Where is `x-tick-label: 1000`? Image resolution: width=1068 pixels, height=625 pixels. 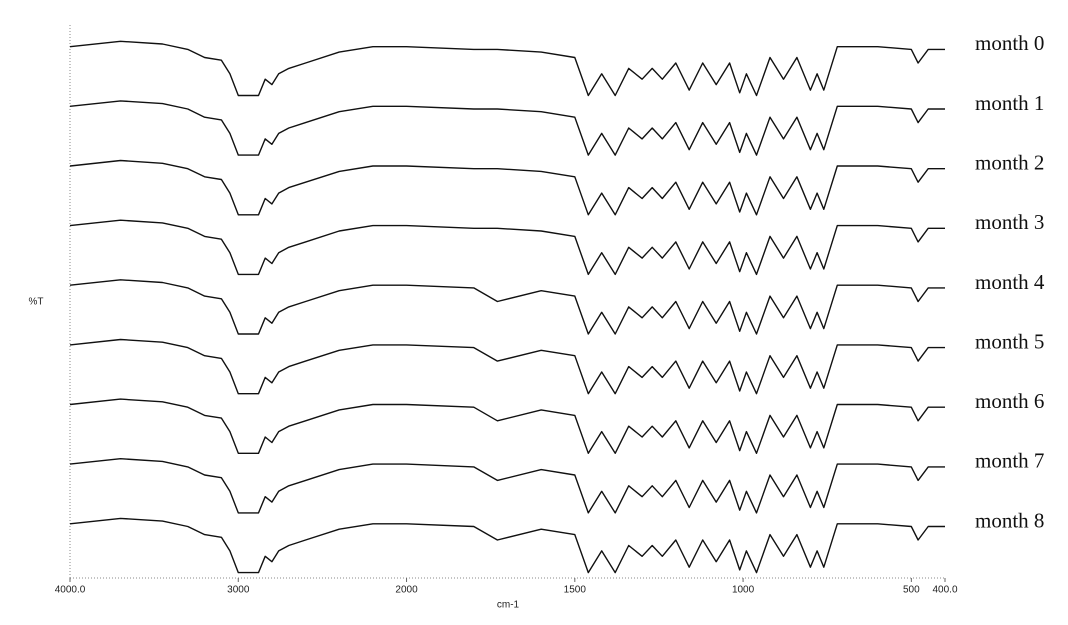
x-tick-label: 1000 is located at coordinates (743, 589).